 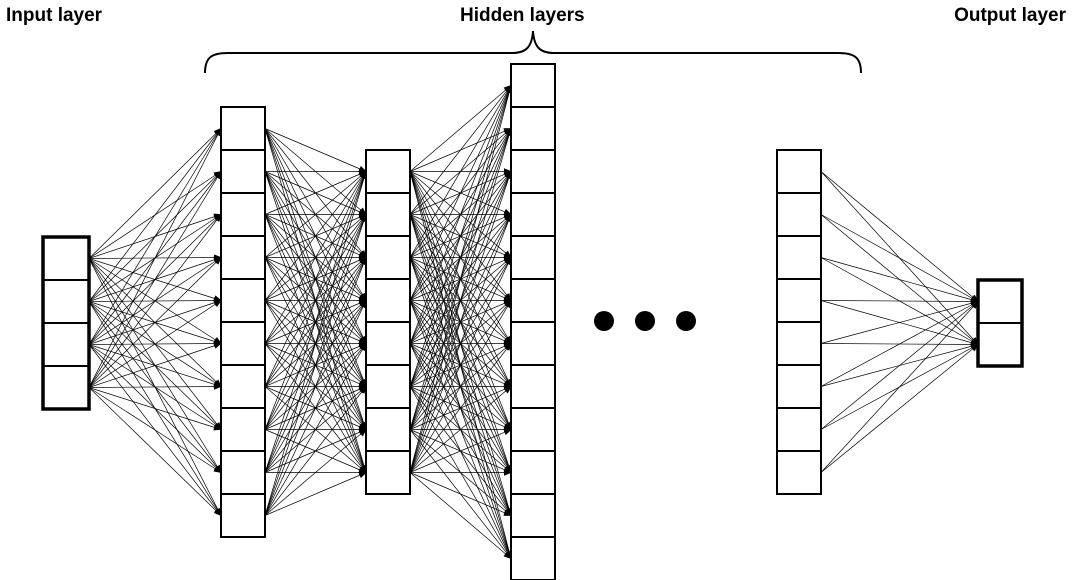 I want to click on ellipsis-dots, so click(x=645, y=321).